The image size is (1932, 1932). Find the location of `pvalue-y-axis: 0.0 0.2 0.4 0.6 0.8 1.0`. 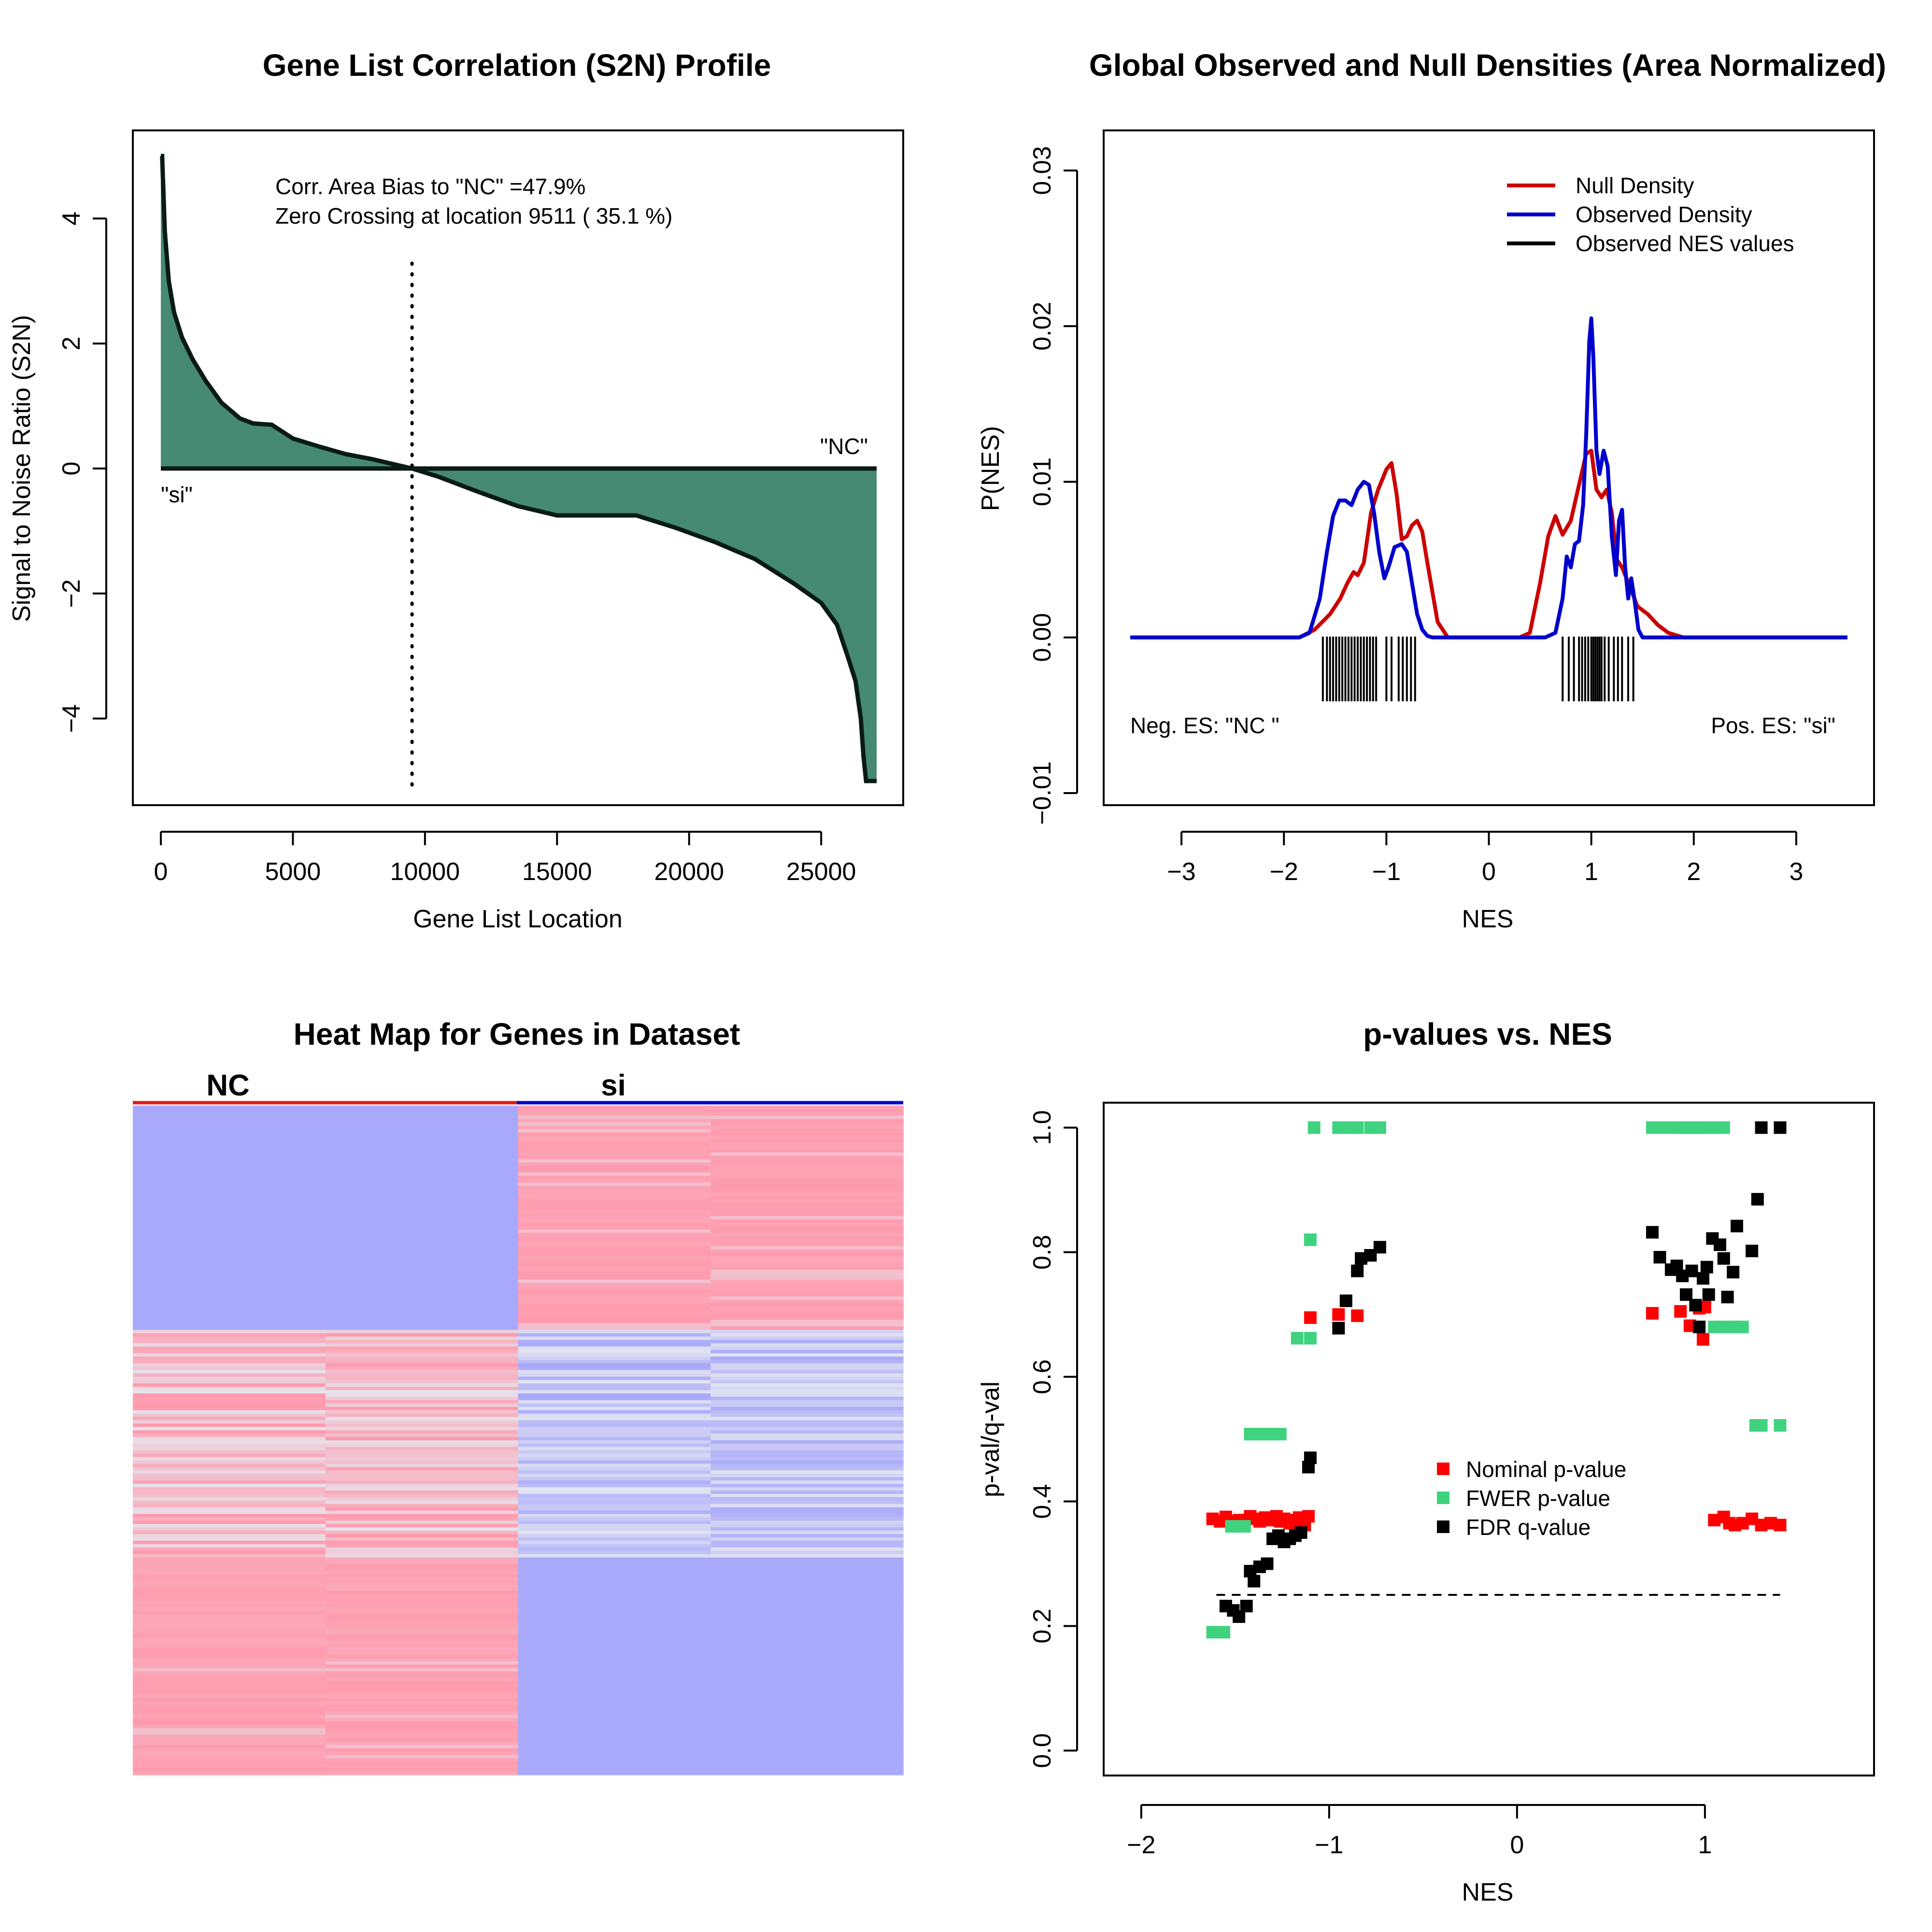

pvalue-y-axis: 0.0 0.2 0.4 0.6 0.8 1.0 is located at coordinates (1053, 1439).